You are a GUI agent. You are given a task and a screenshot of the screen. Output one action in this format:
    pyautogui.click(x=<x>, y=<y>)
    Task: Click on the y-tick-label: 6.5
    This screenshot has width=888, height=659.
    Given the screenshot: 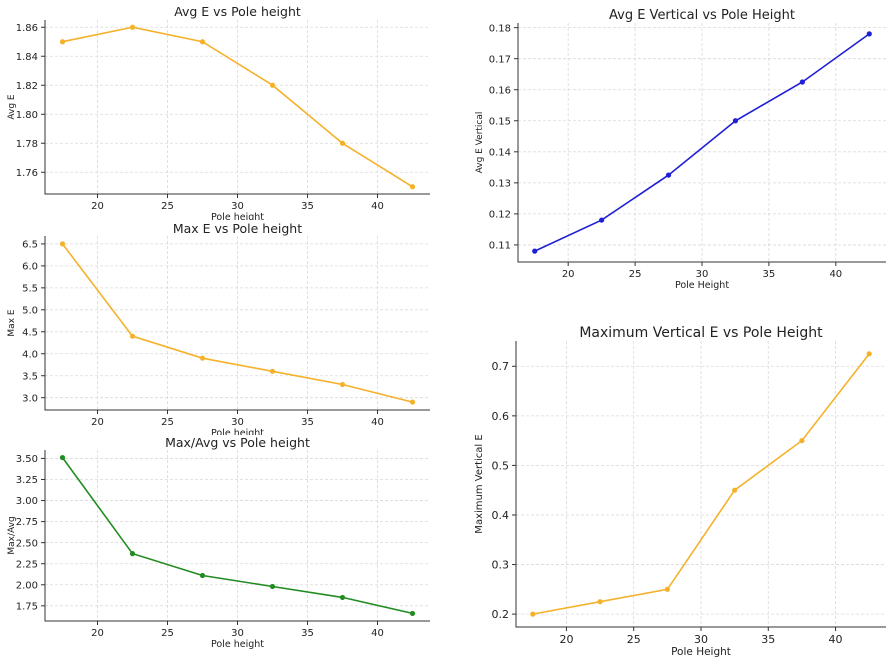 What is the action you would take?
    pyautogui.click(x=30, y=245)
    